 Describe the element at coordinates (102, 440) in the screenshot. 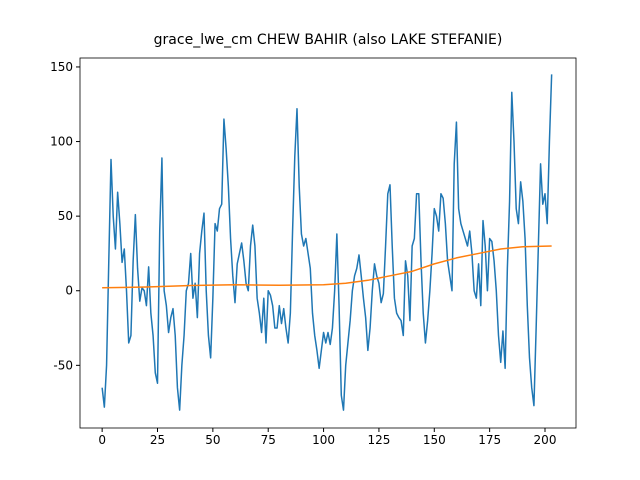

I see `x-tick-label: 0` at that location.